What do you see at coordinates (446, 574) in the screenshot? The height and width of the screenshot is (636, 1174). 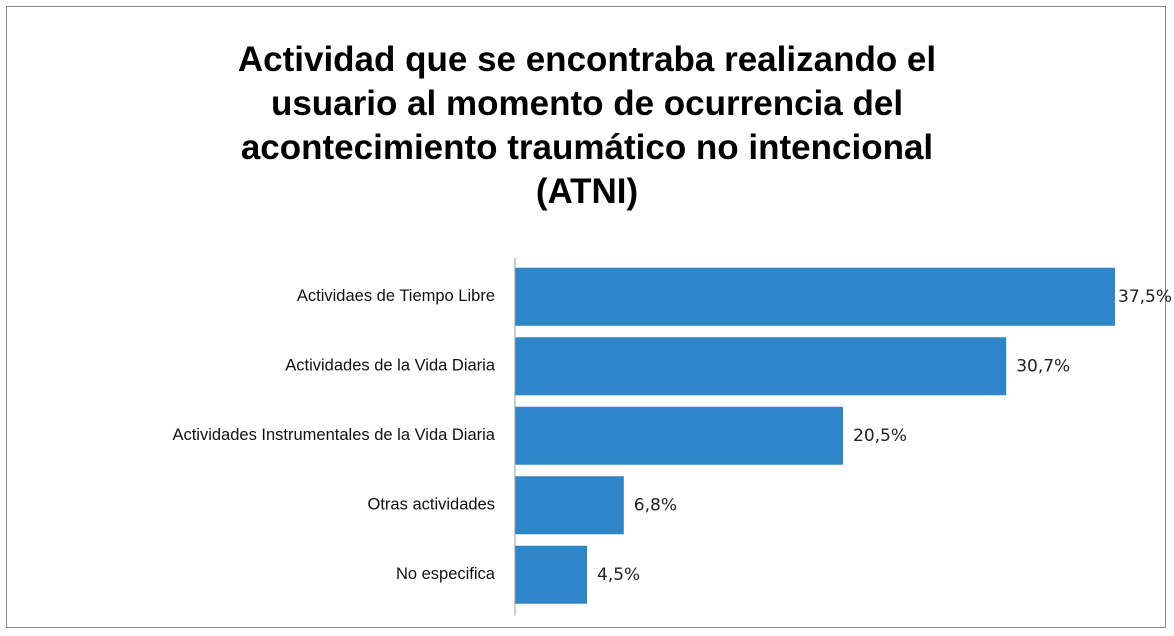 I see `y-tick-label: No especifica` at bounding box center [446, 574].